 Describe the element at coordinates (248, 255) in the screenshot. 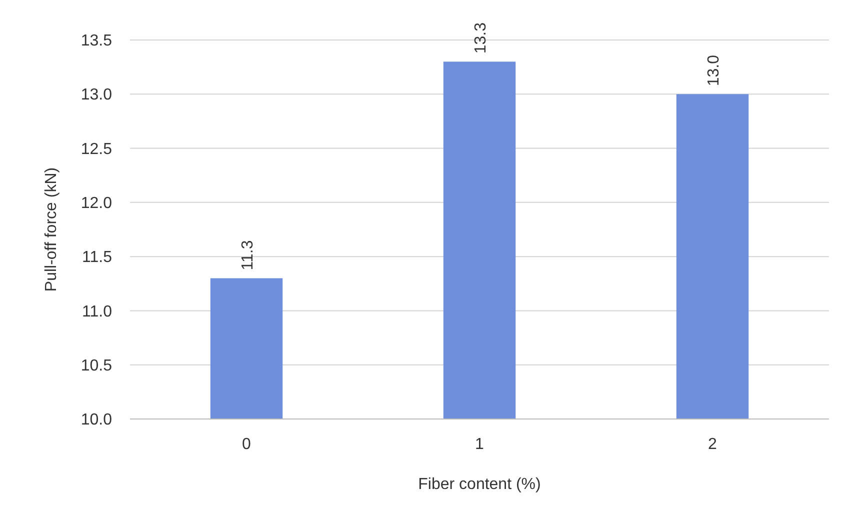

I see `data-label: 11.3` at that location.